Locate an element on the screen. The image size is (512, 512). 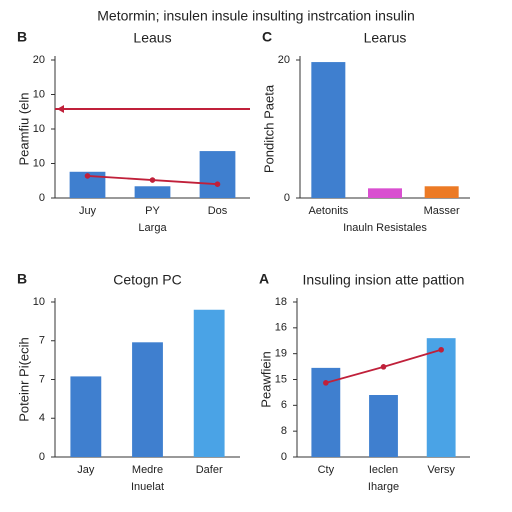
x-tick-label: Masser is located at coordinates (442, 211).